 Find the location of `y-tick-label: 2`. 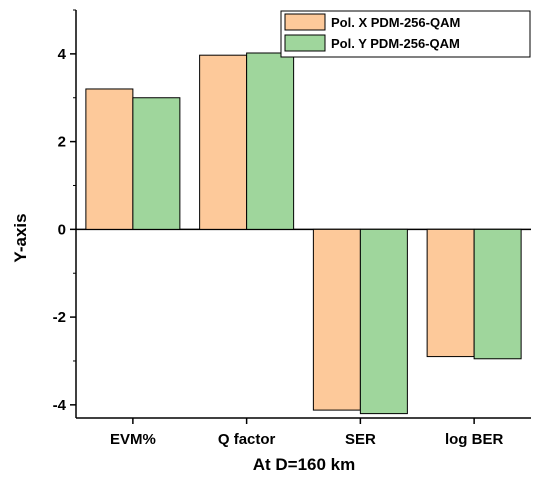

y-tick-label: 2 is located at coordinates (62, 142).